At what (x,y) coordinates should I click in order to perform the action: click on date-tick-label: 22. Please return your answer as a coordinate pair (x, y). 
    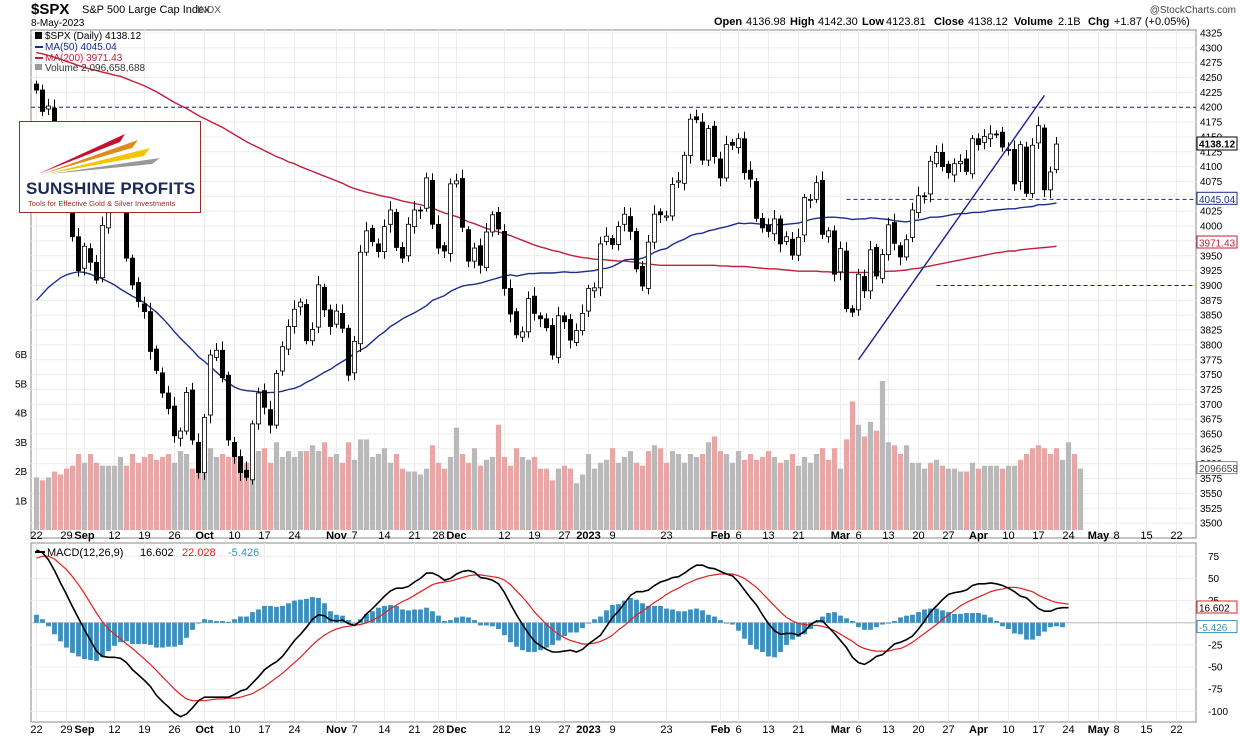
    Looking at the image, I should click on (36, 536).